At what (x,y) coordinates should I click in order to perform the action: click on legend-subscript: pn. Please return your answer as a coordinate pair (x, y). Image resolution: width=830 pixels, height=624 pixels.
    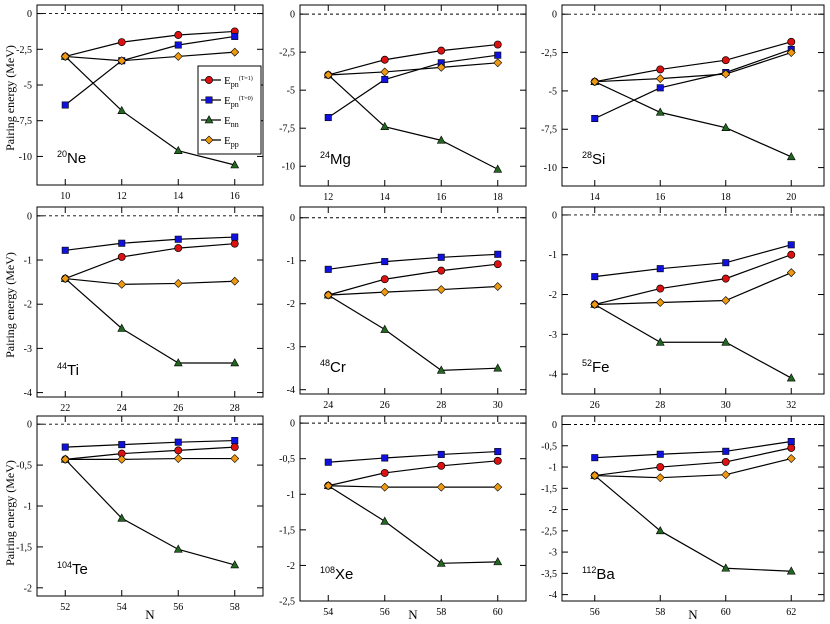
    Looking at the image, I should click on (235, 104).